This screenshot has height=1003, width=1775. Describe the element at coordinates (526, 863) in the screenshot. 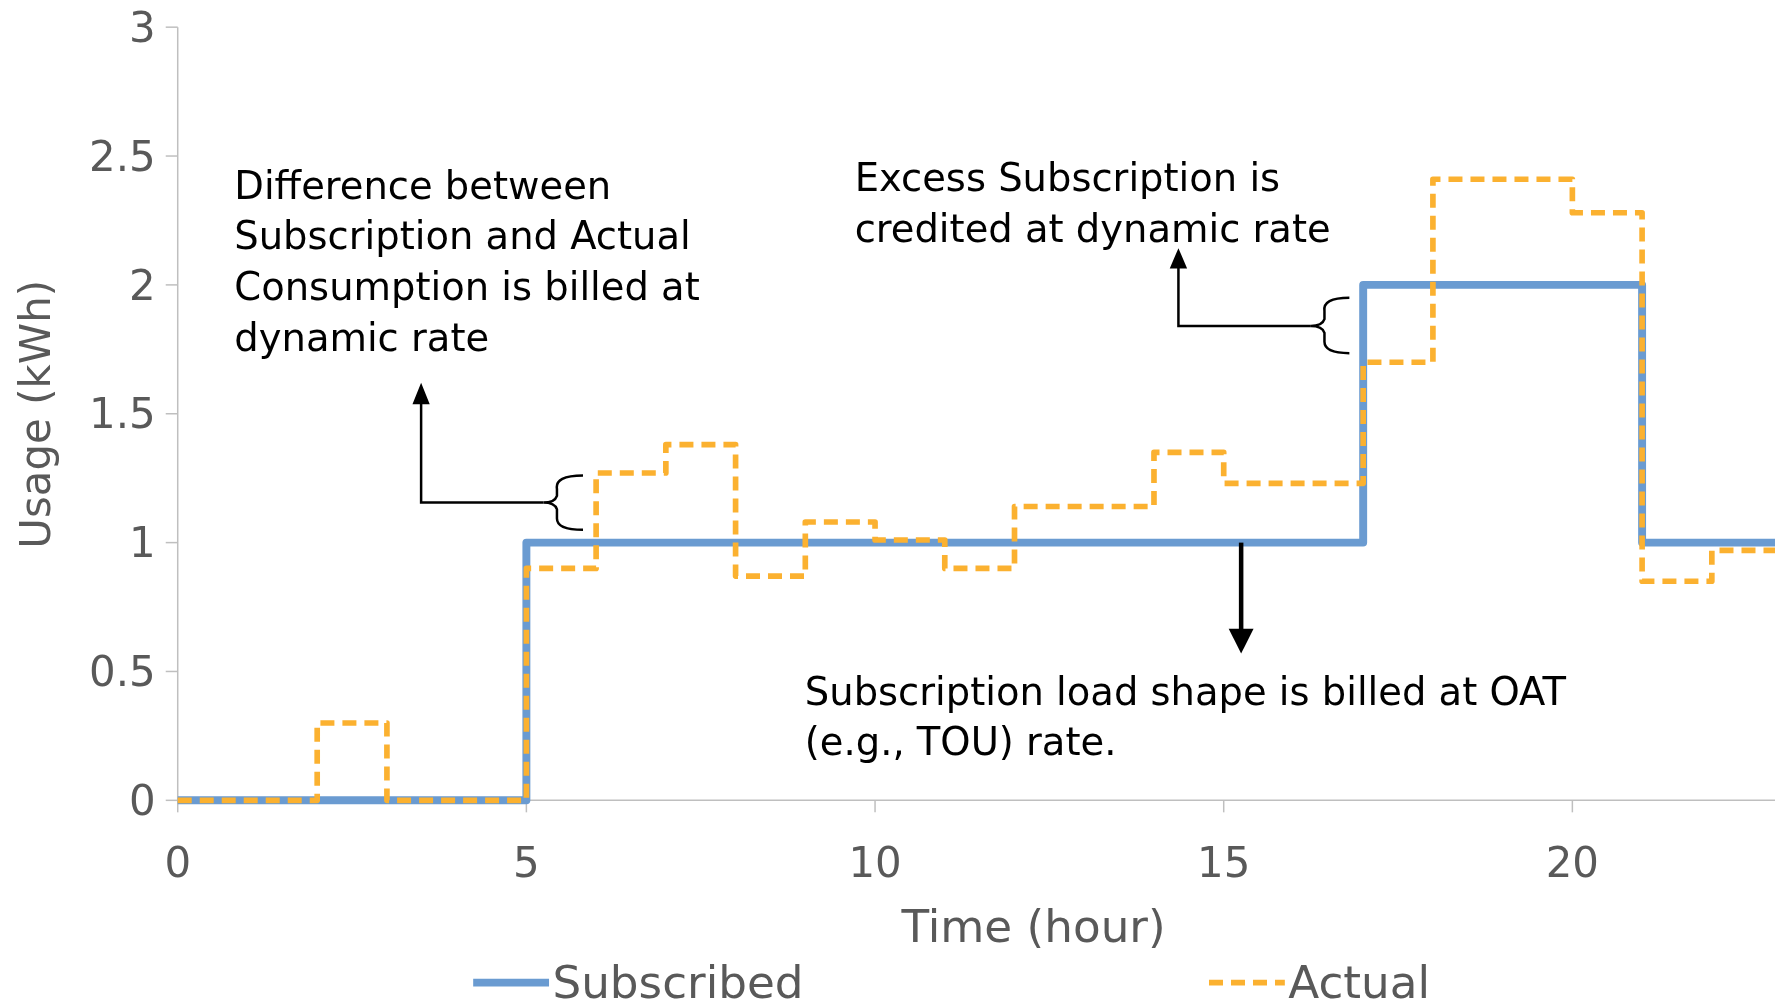

I see `x-tick-label: 5` at that location.